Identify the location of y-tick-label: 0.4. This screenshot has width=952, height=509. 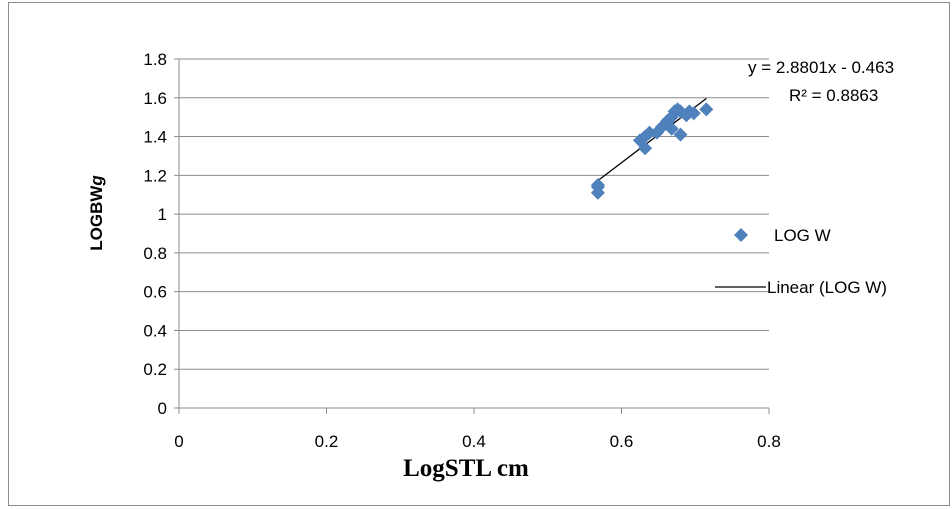
(155, 330).